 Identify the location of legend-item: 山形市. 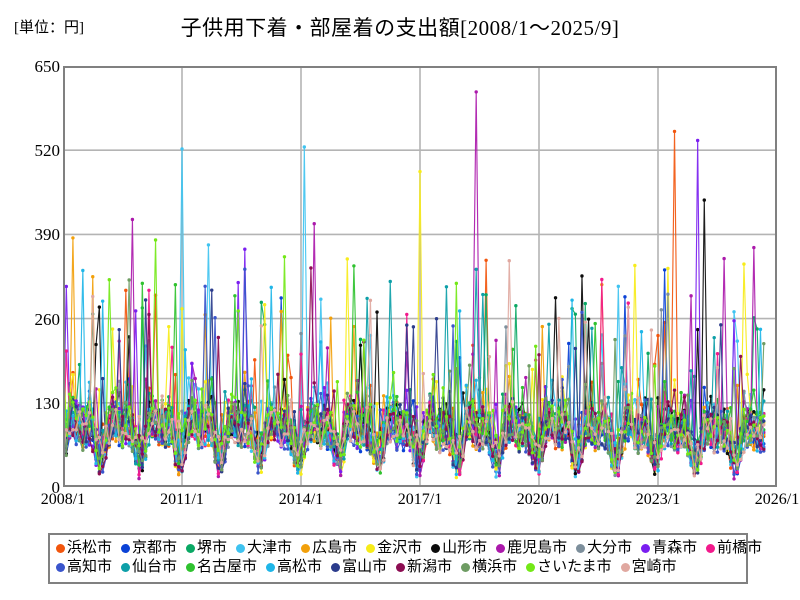
(459, 548).